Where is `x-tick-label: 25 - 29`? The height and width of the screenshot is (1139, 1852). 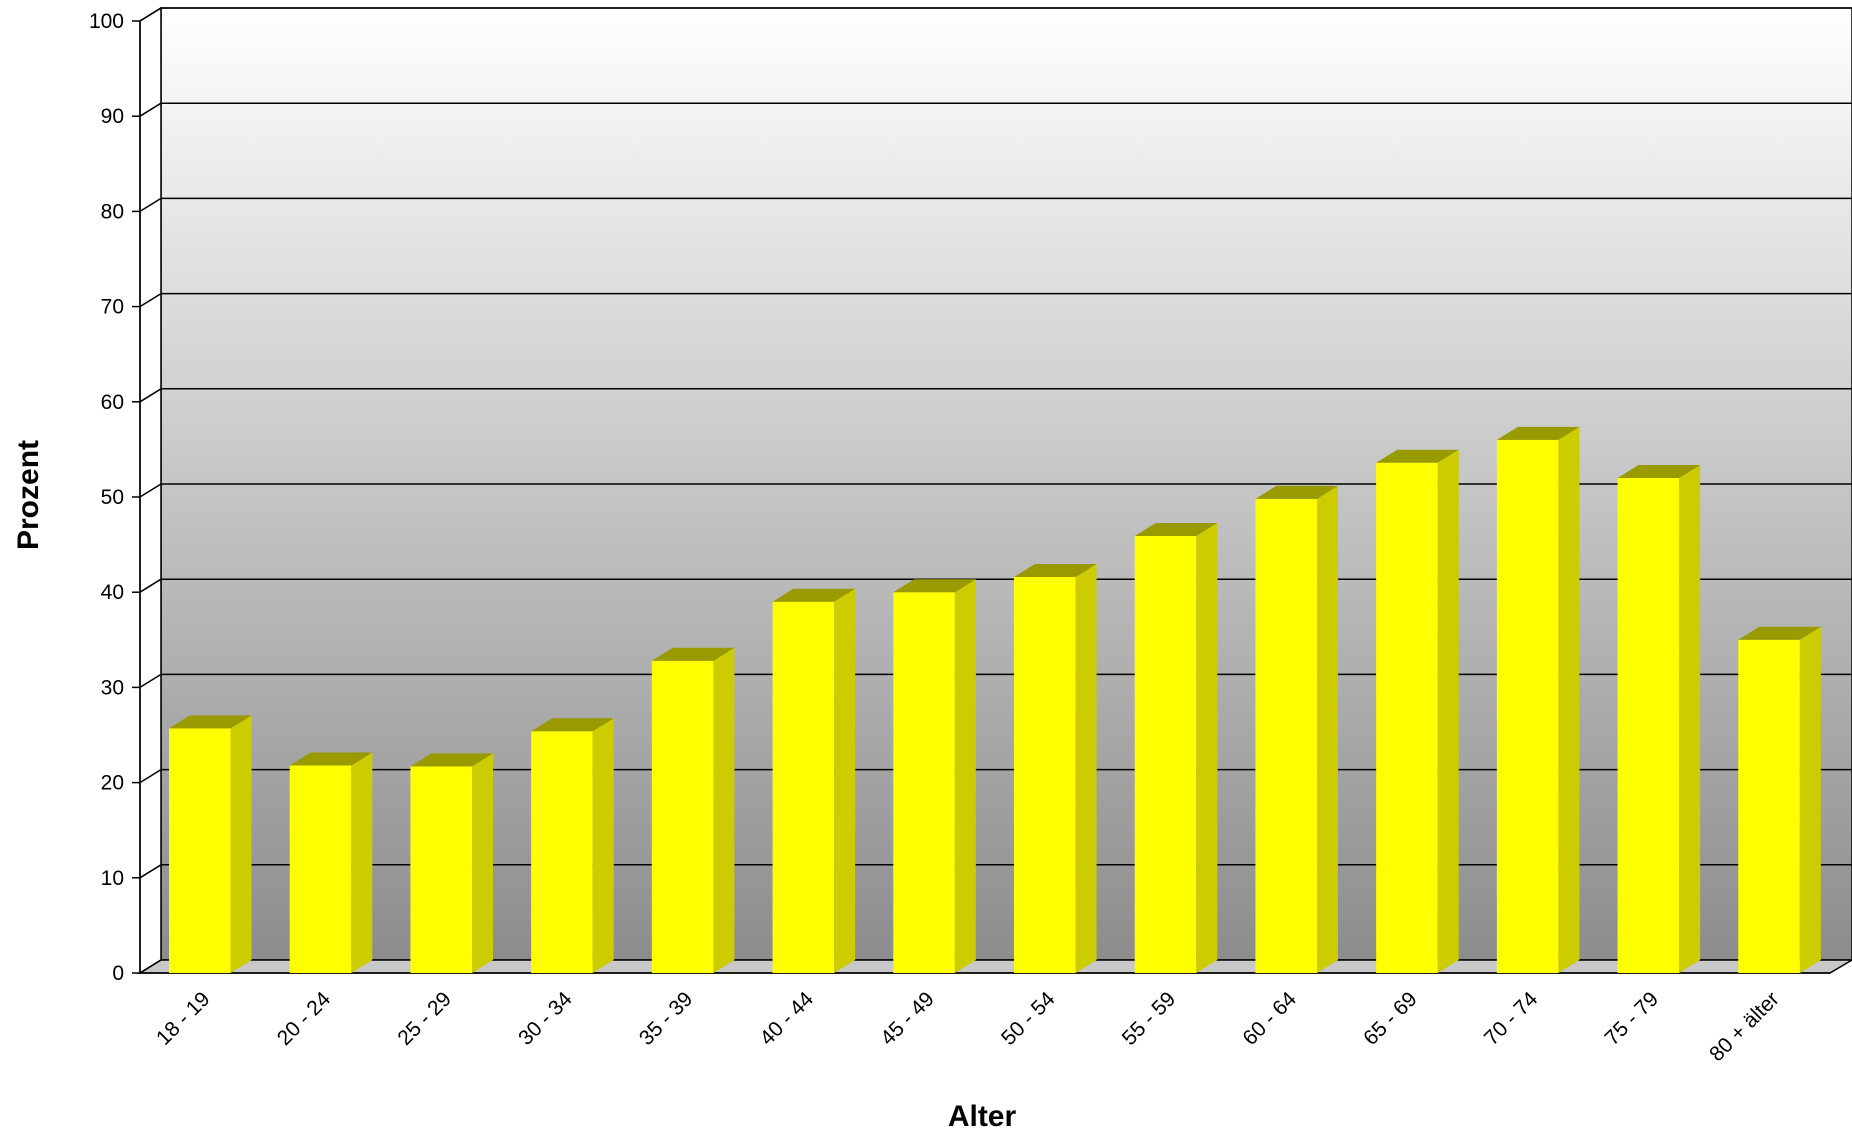 x-tick-label: 25 - 29 is located at coordinates (424, 1018).